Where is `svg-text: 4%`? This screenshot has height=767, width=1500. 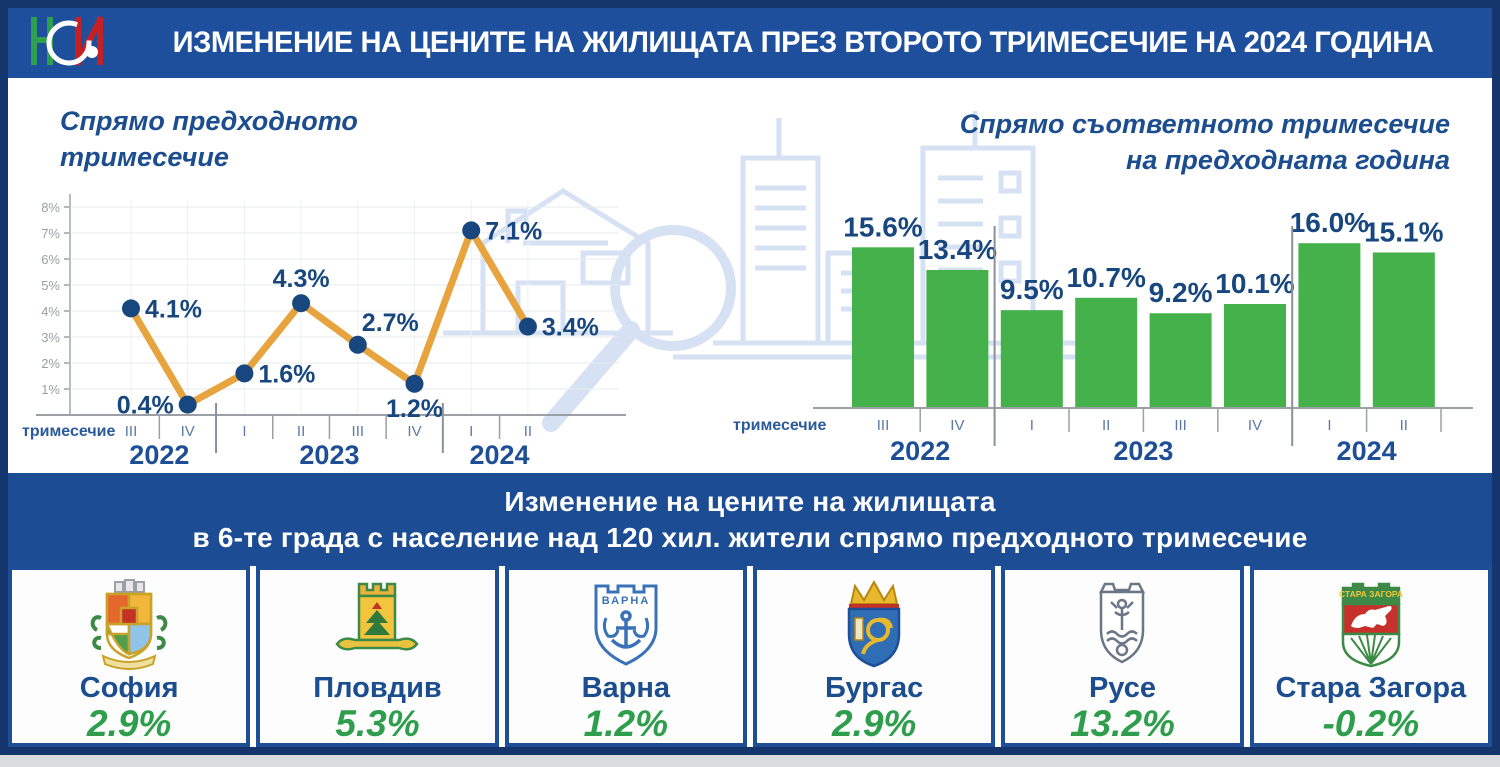 svg-text: 4% is located at coordinates (50, 311).